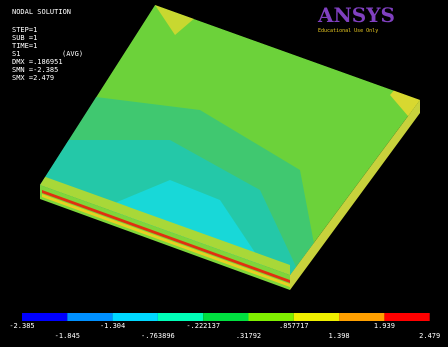 Image resolution: width=448 pixels, height=347 pixels. What do you see at coordinates (16, 54) in the screenshot?
I see `info-line: S1` at bounding box center [16, 54].